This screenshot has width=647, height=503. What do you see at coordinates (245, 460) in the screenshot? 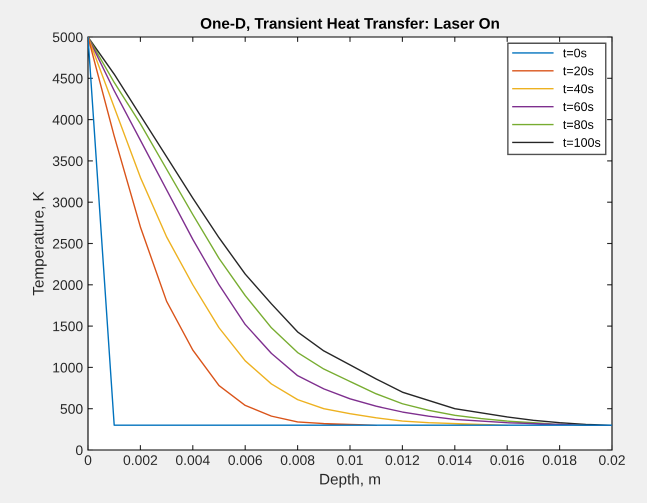
I see `x-tick-label: 0.006` at bounding box center [245, 460].